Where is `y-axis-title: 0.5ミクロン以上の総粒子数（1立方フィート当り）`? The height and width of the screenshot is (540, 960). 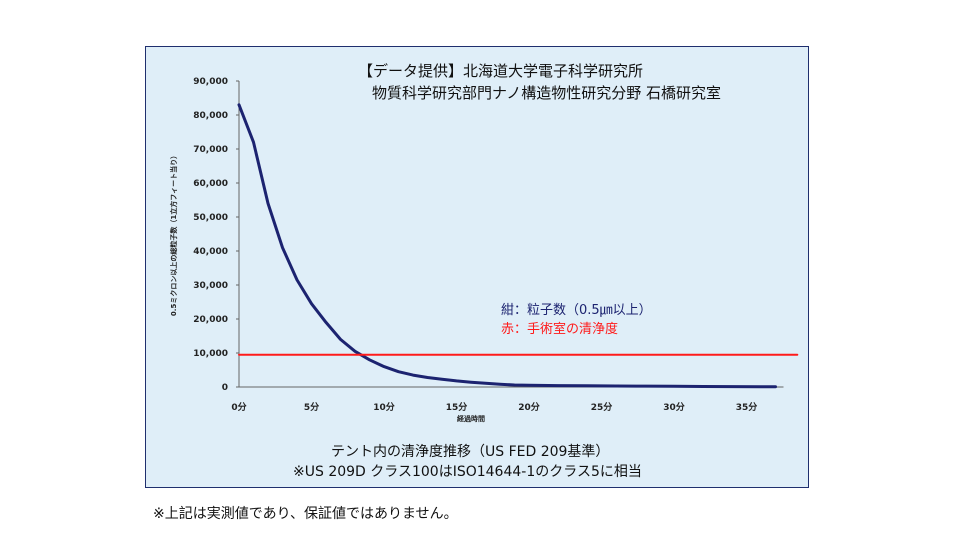
y-axis-title: 0.5ミクロン以上の総粒子数（1立方フィート当り） is located at coordinates (173, 234).